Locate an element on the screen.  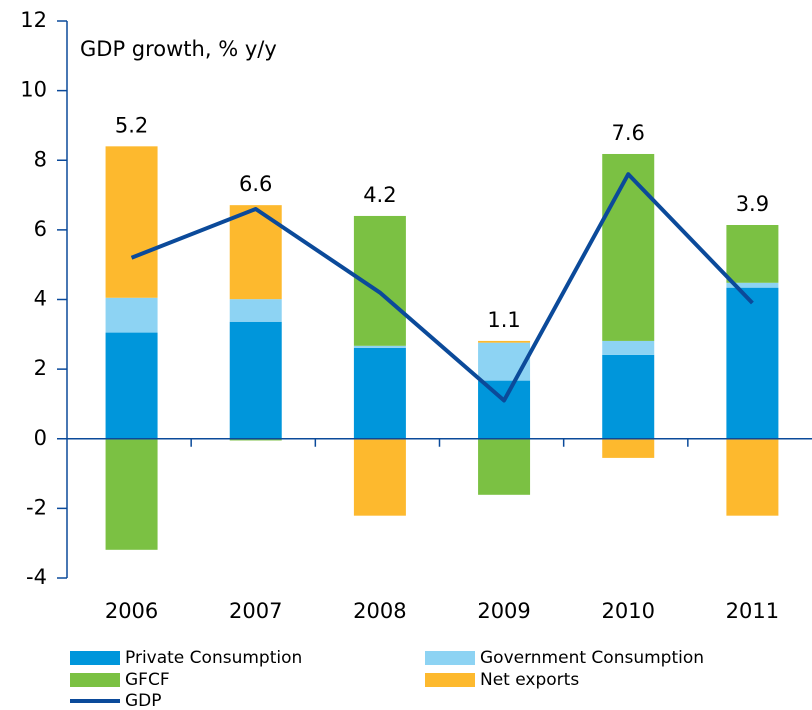
data-label: 5.2 is located at coordinates (131, 125).